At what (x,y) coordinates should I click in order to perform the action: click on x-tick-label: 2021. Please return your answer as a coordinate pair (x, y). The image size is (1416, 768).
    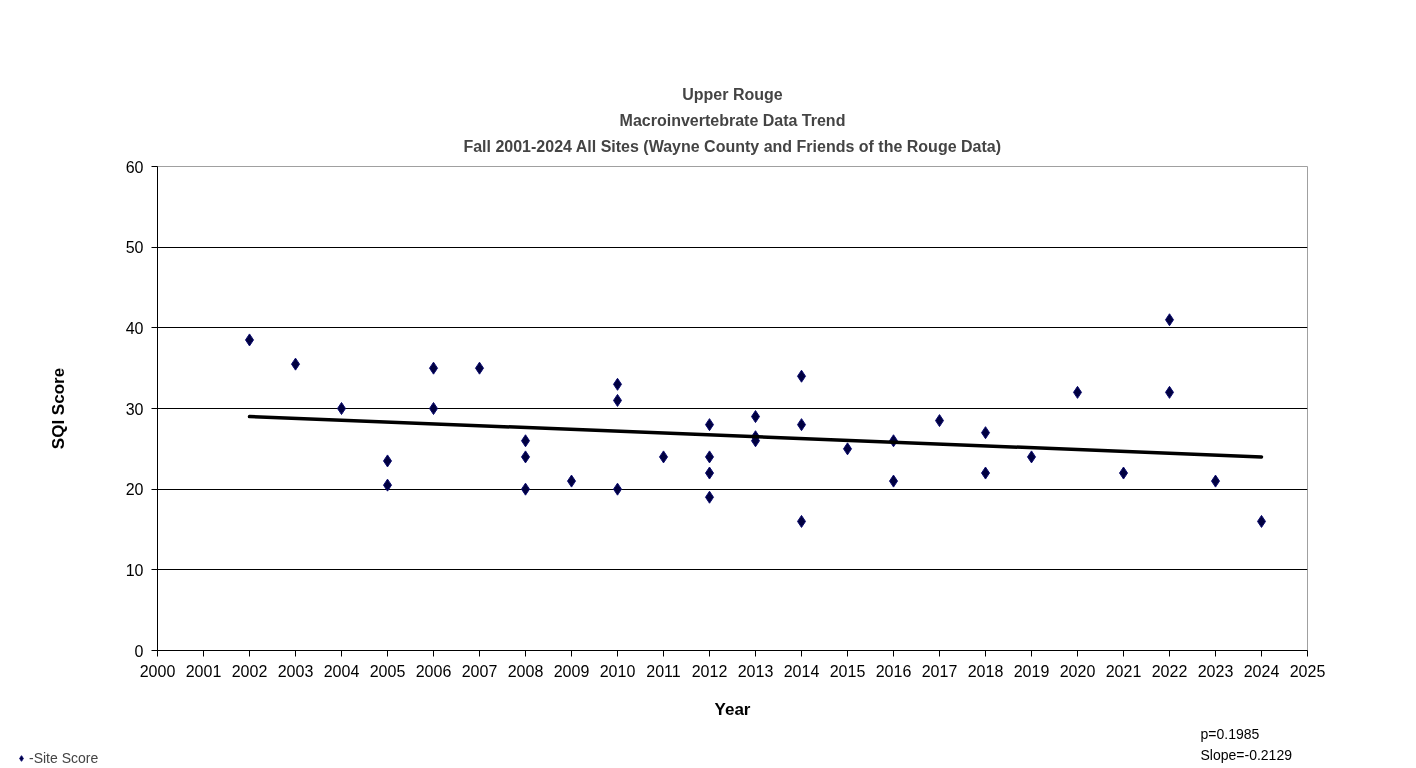
    Looking at the image, I should click on (1123, 671).